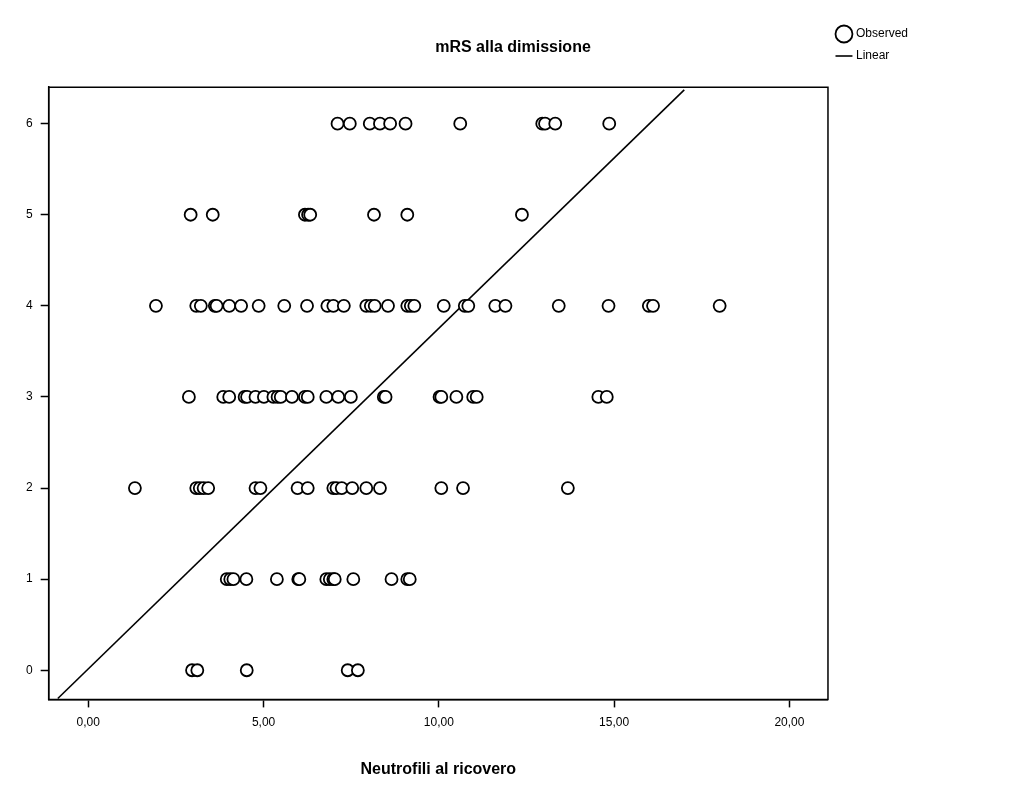  Describe the element at coordinates (88, 721) in the screenshot. I see `x-tick-label: 0,00` at that location.